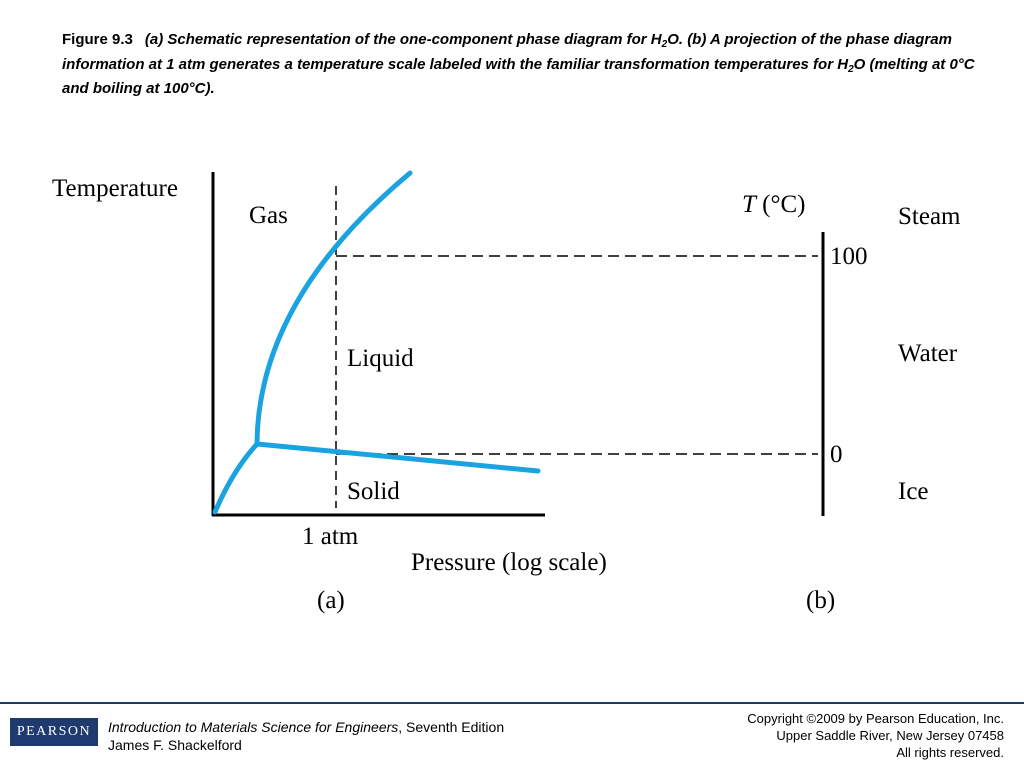 The image size is (1024, 768). What do you see at coordinates (54, 732) in the screenshot?
I see `pearson-logo: PEARSON` at bounding box center [54, 732].